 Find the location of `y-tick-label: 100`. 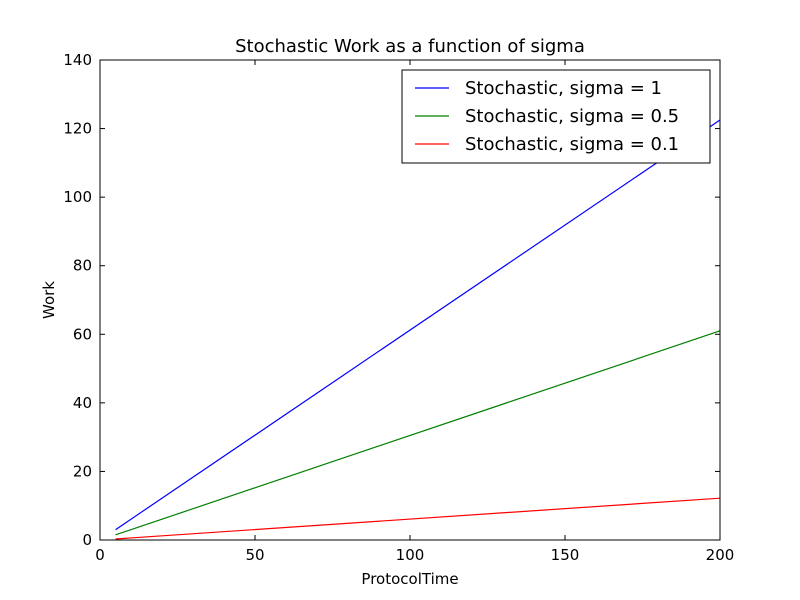

y-tick-label: 100 is located at coordinates (77, 197).